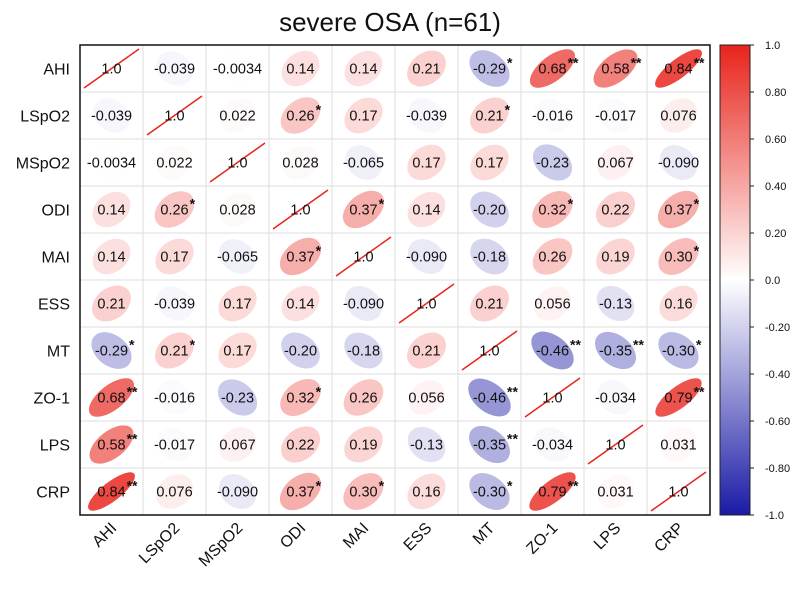 The height and width of the screenshot is (591, 800). Describe the element at coordinates (56, 211) in the screenshot. I see `row-label: ODI` at that location.